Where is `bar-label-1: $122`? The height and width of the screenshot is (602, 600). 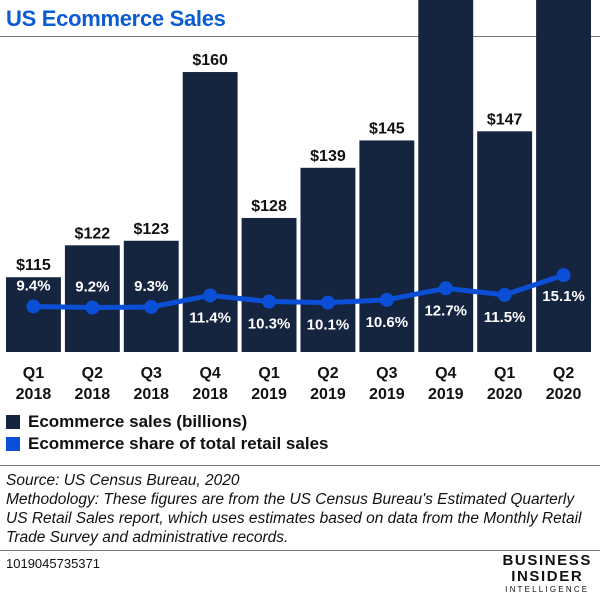
bar-label-1: $122 is located at coordinates (93, 233).